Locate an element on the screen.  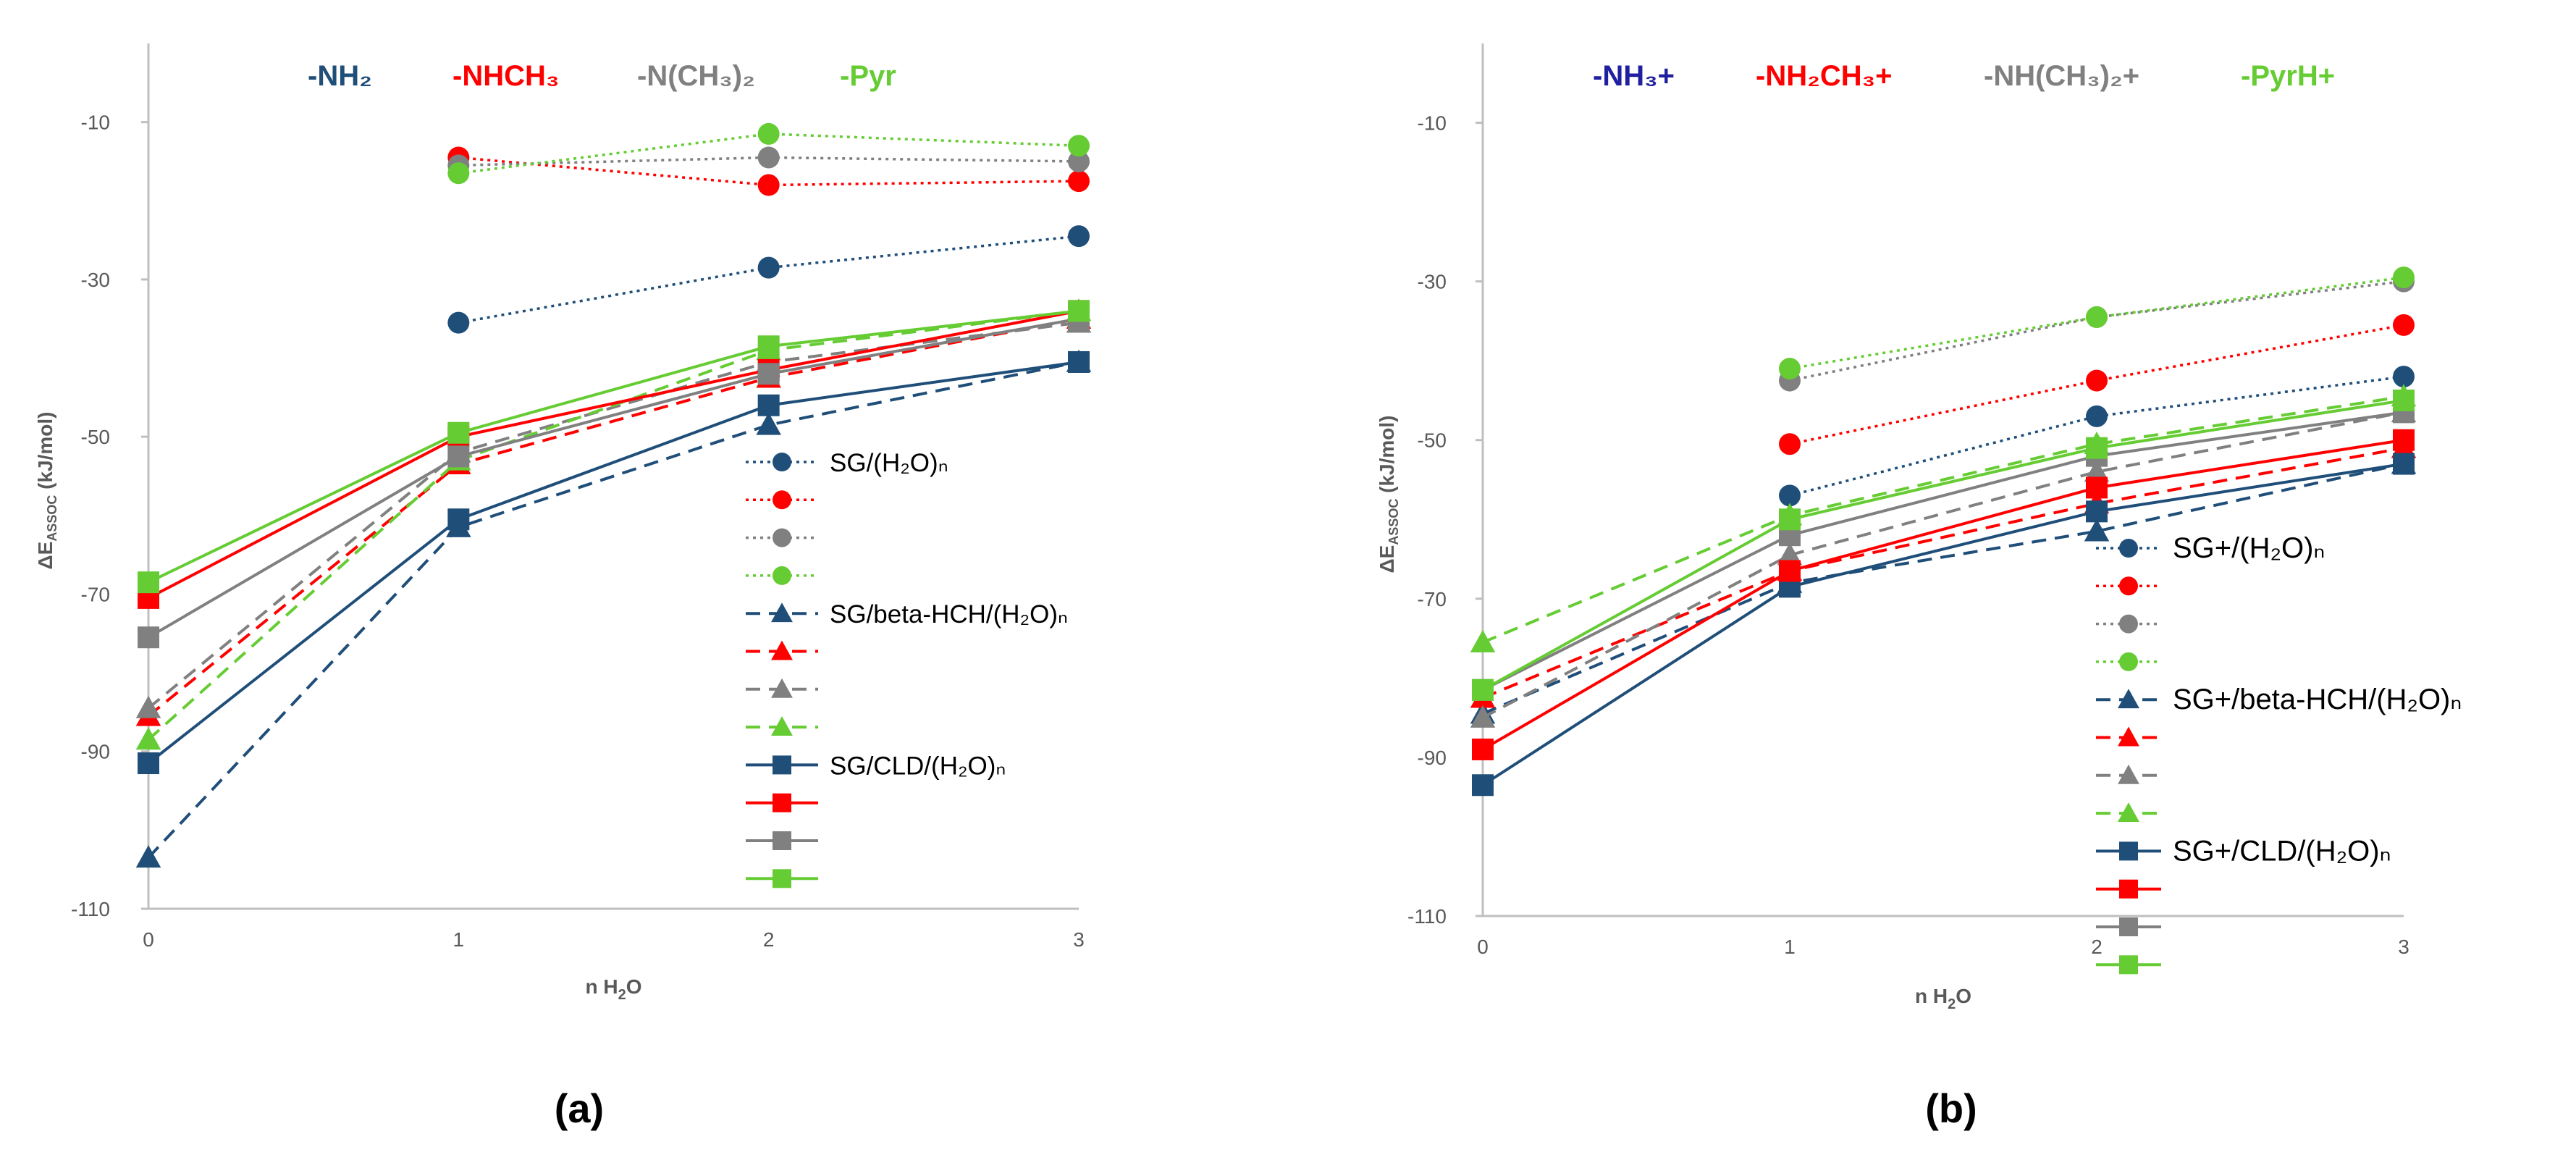
y-tick-label: -50 is located at coordinates (1432, 440).